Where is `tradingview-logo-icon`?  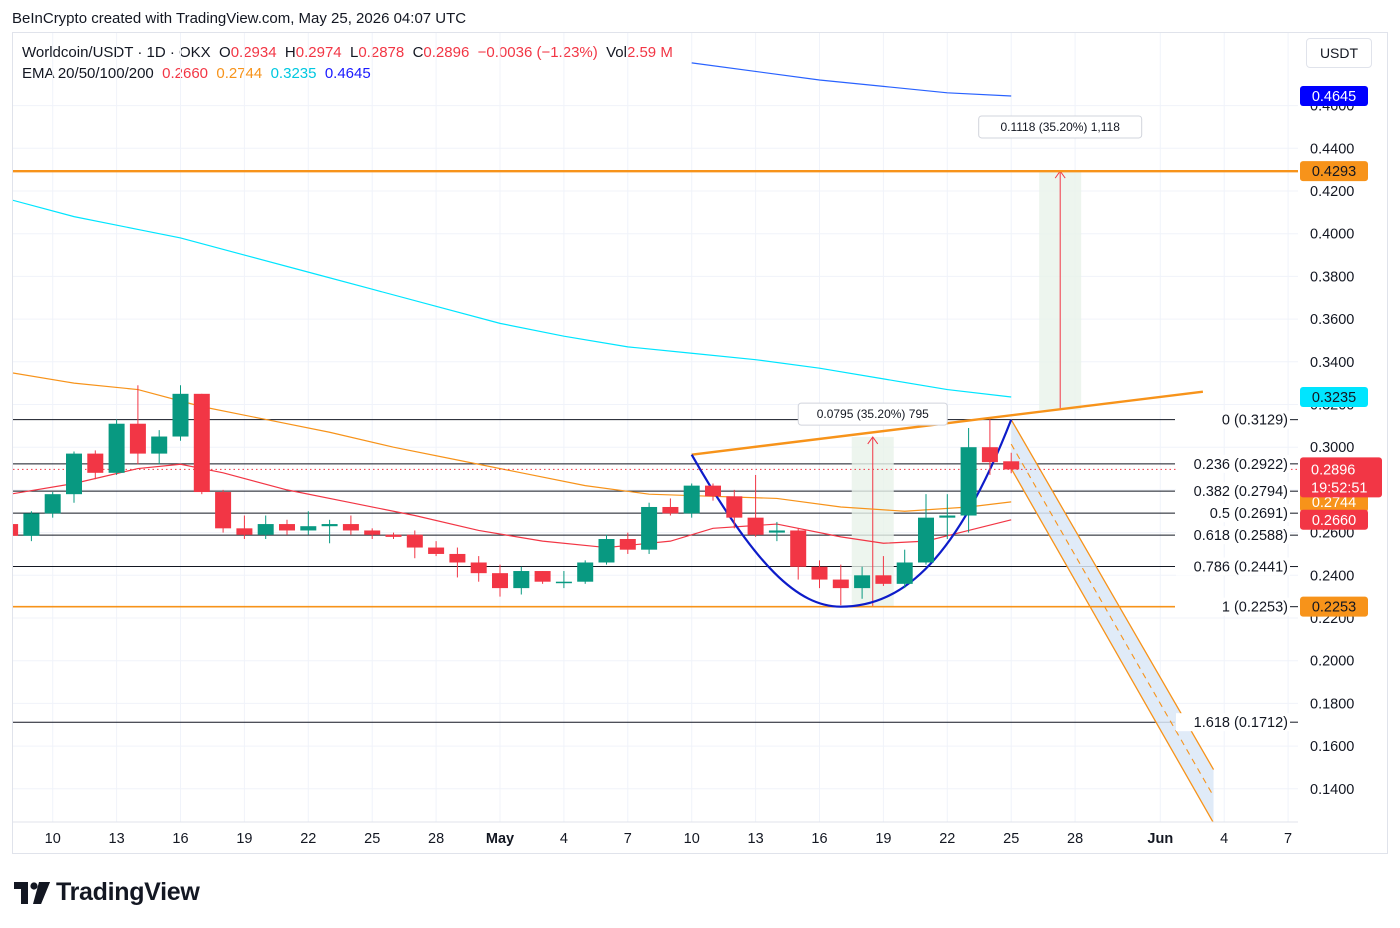
tradingview-logo-icon is located at coordinates (32, 892).